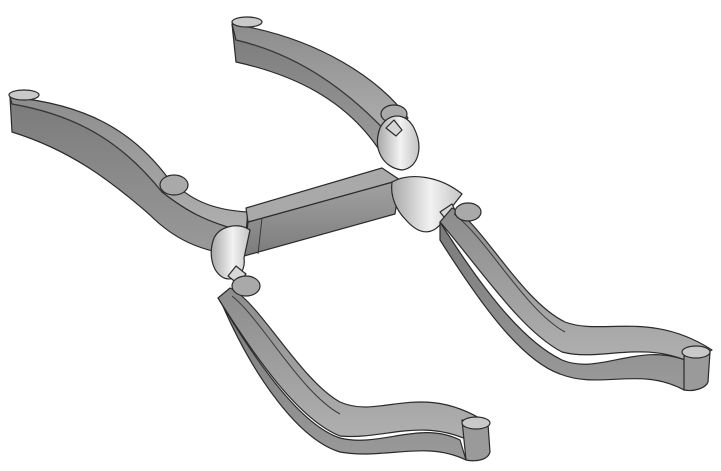  I want to click on arm-upper-left, so click(128, 172).